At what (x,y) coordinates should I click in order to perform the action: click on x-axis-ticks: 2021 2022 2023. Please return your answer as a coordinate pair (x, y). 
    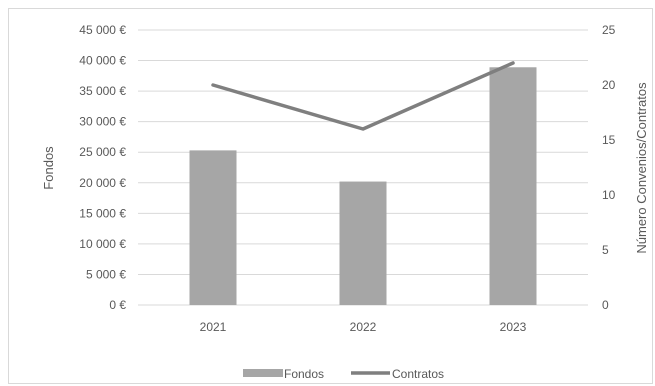
    Looking at the image, I should click on (363, 327).